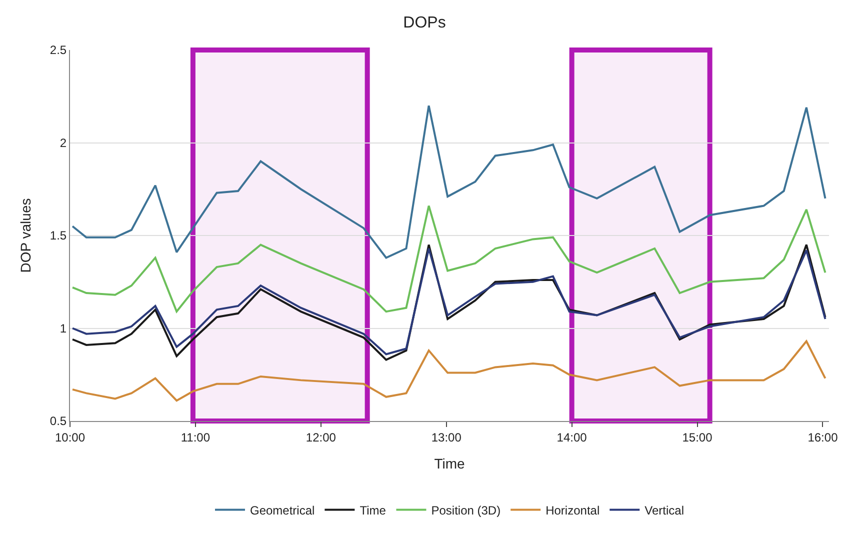 This screenshot has width=849, height=536. Describe the element at coordinates (195, 437) in the screenshot. I see `x-tick-label: 11:00` at that location.